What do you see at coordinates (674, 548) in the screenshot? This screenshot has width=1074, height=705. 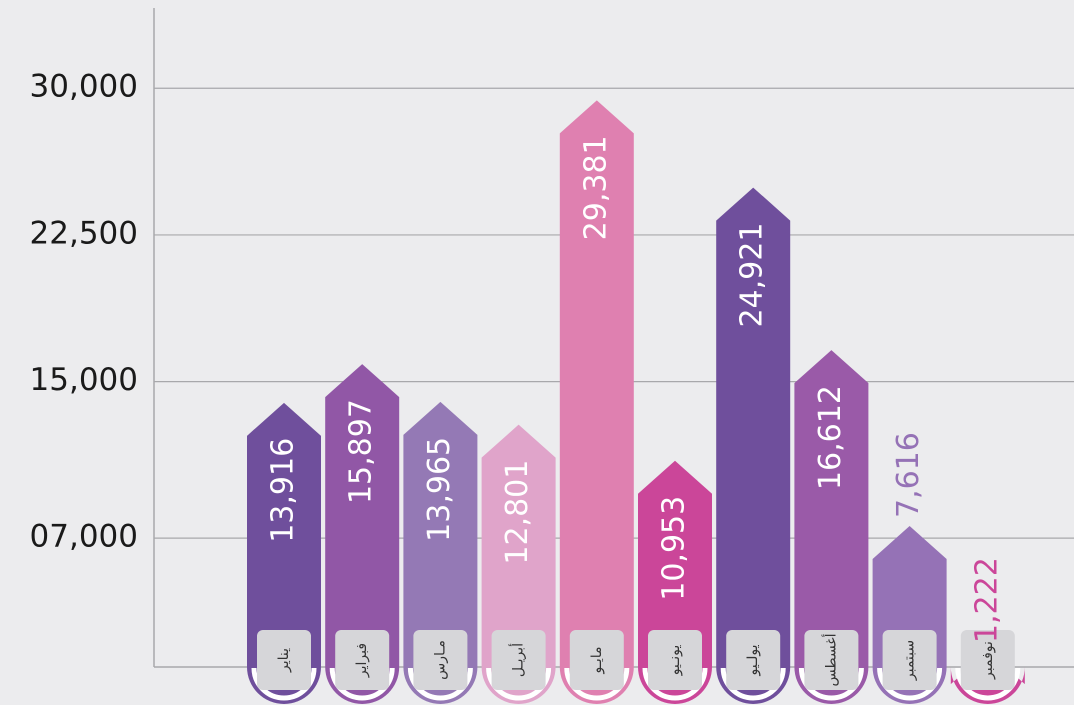 I see `value-label: 10,953` at bounding box center [674, 548].